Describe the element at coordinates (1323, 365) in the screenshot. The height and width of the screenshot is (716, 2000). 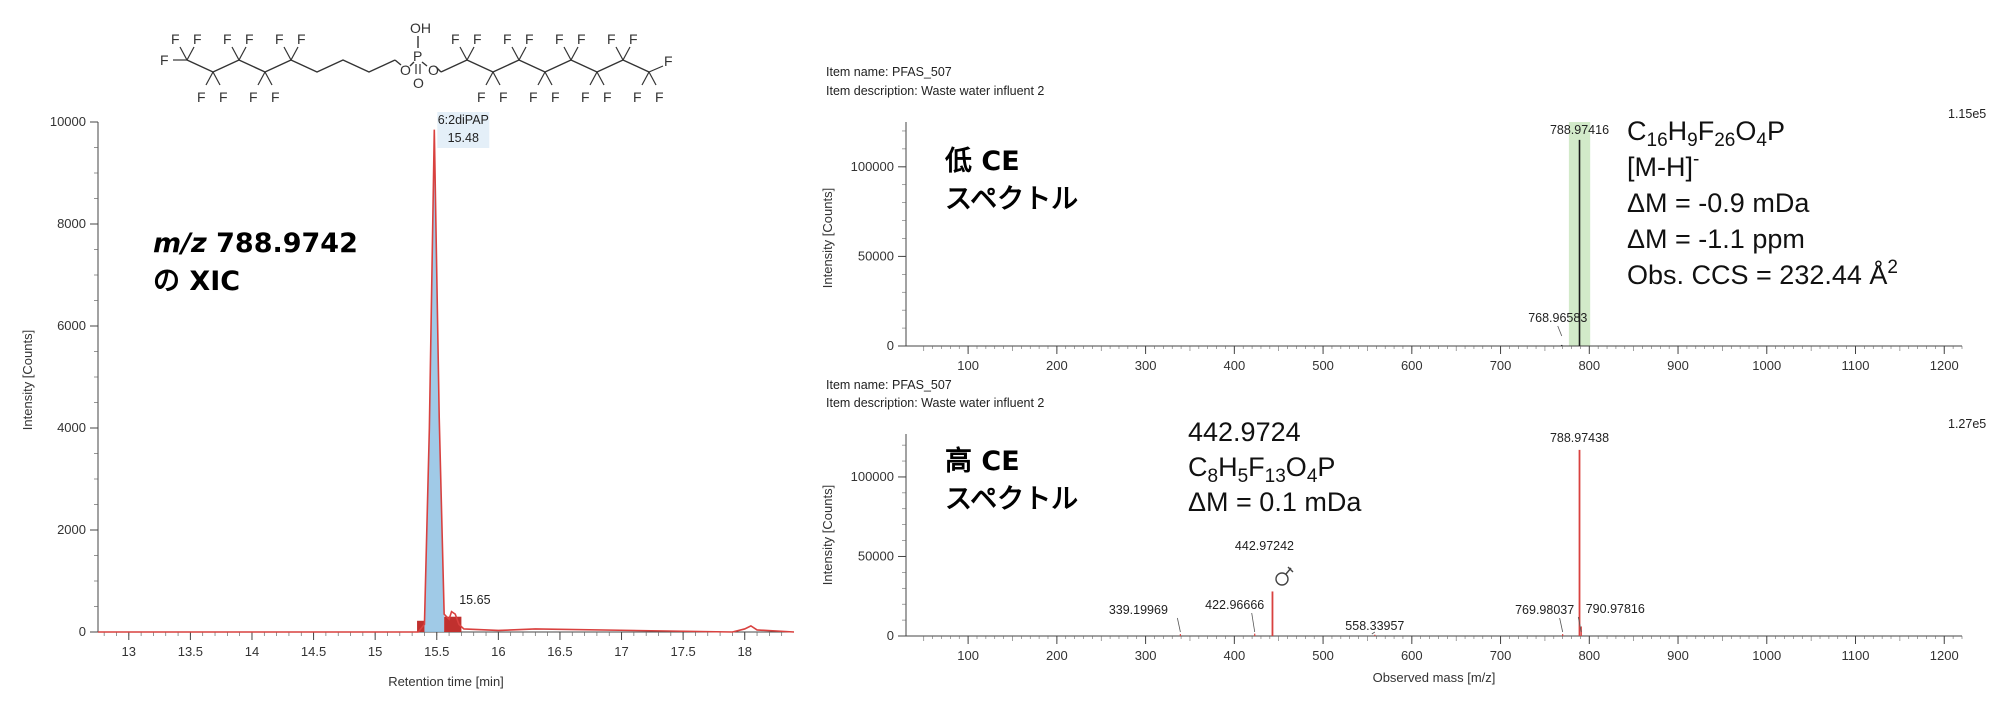
I see `low-x-tick-label: 500` at that location.